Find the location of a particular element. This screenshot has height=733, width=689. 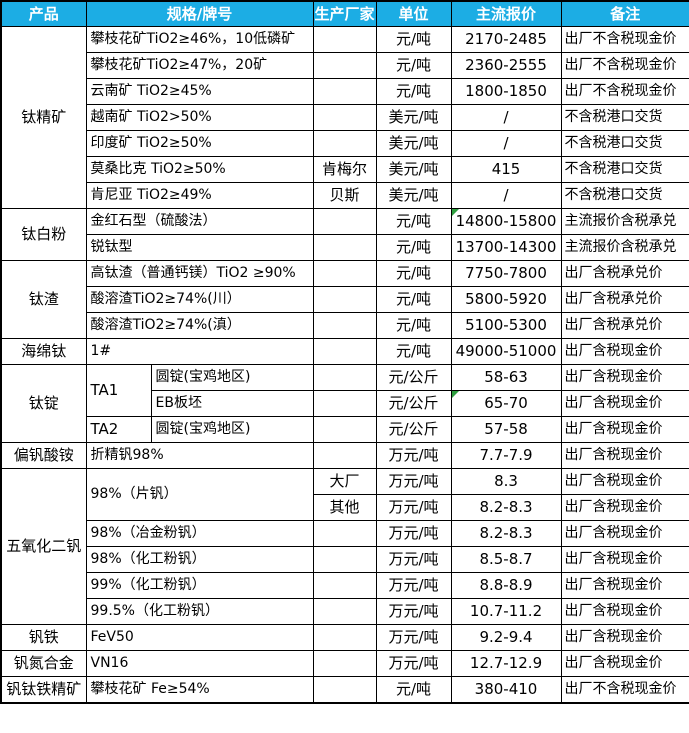

spec-cell: 酸溶渣TiO2≥74%(川） is located at coordinates (199, 299).